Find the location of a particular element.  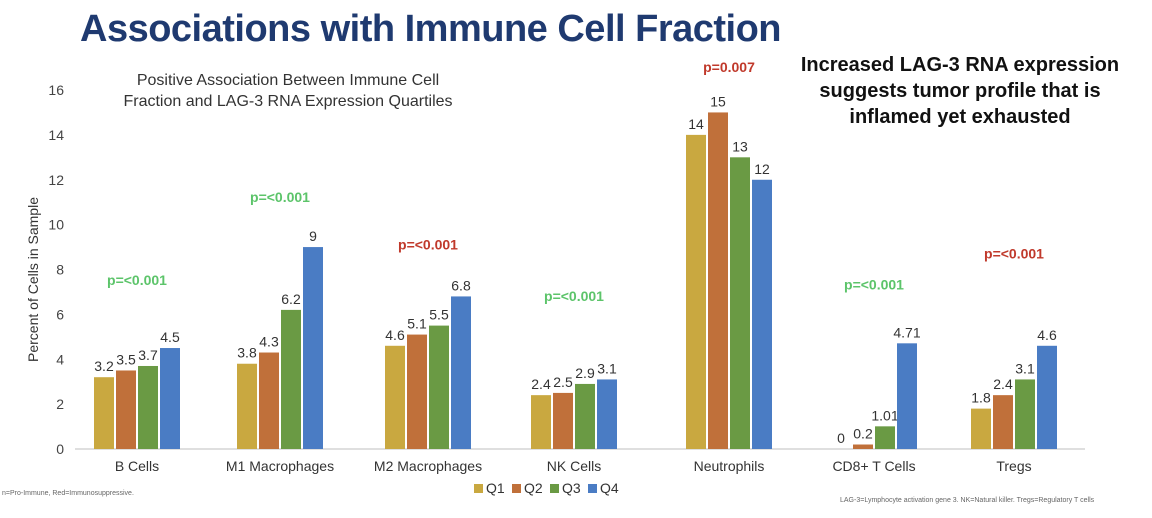

data-label: 15 is located at coordinates (718, 101).